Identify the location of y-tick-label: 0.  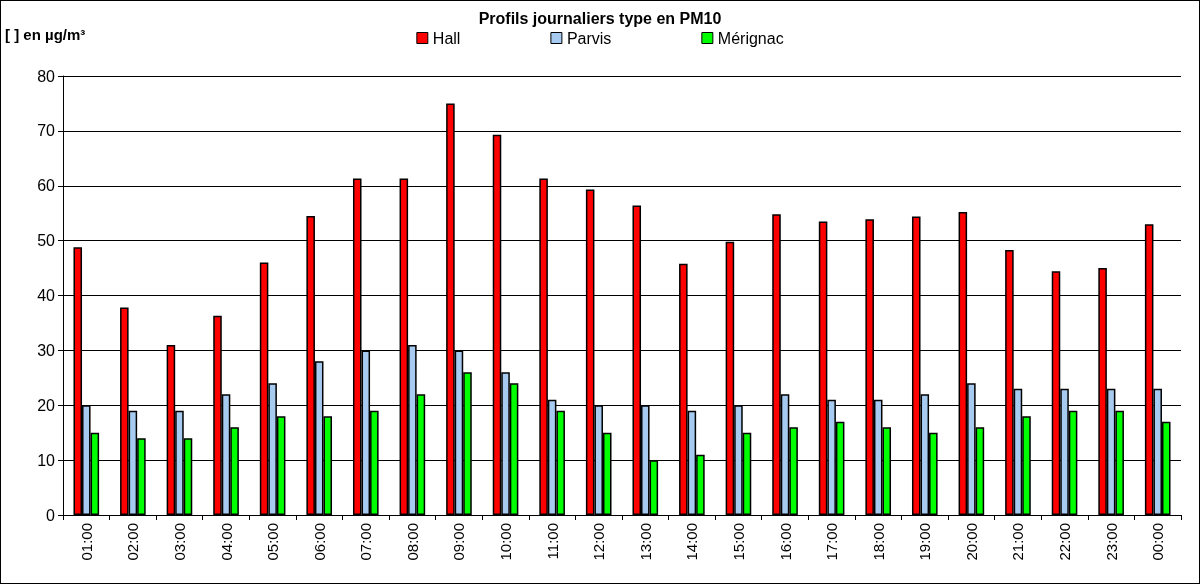
(51, 515).